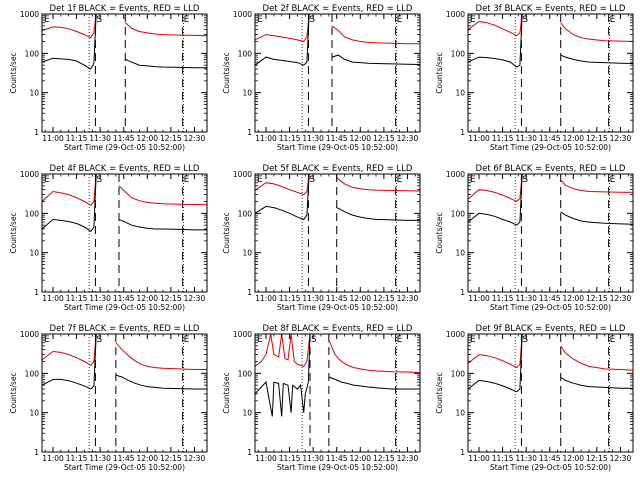 This screenshot has height=480, width=640. What do you see at coordinates (125, 9) in the screenshot?
I see `panel-title: Det 1f BLACK = Events, RED = LLD` at bounding box center [125, 9].